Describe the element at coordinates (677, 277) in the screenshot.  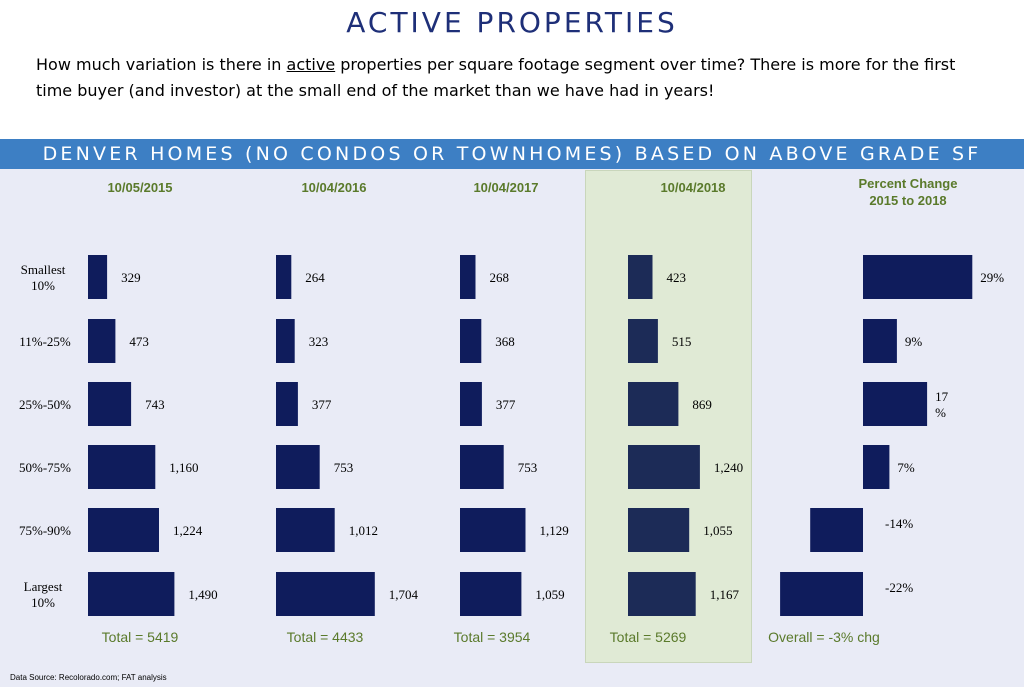
I see `value-label-3-0: 423` at that location.